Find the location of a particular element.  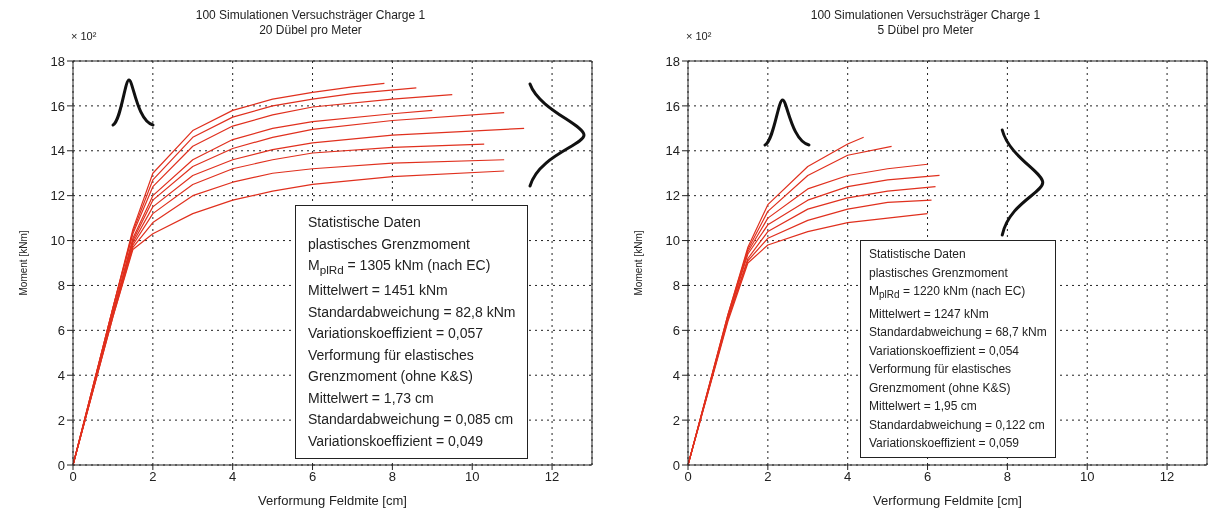

annotation: Standardabweichung = 0,085 cm is located at coordinates (411, 420).